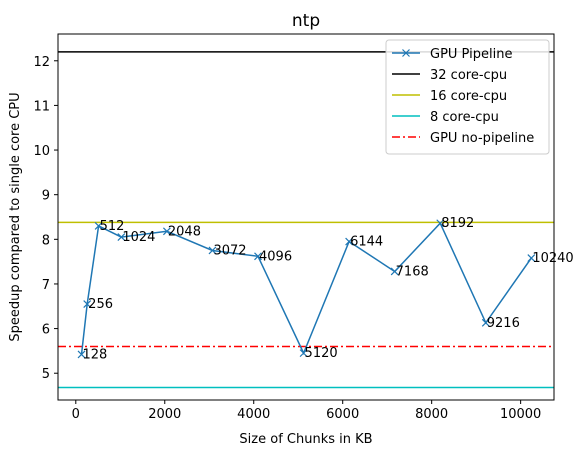 The width and height of the screenshot is (584, 457). Describe the element at coordinates (41, 106) in the screenshot. I see `y-tick-label: 11` at that location.